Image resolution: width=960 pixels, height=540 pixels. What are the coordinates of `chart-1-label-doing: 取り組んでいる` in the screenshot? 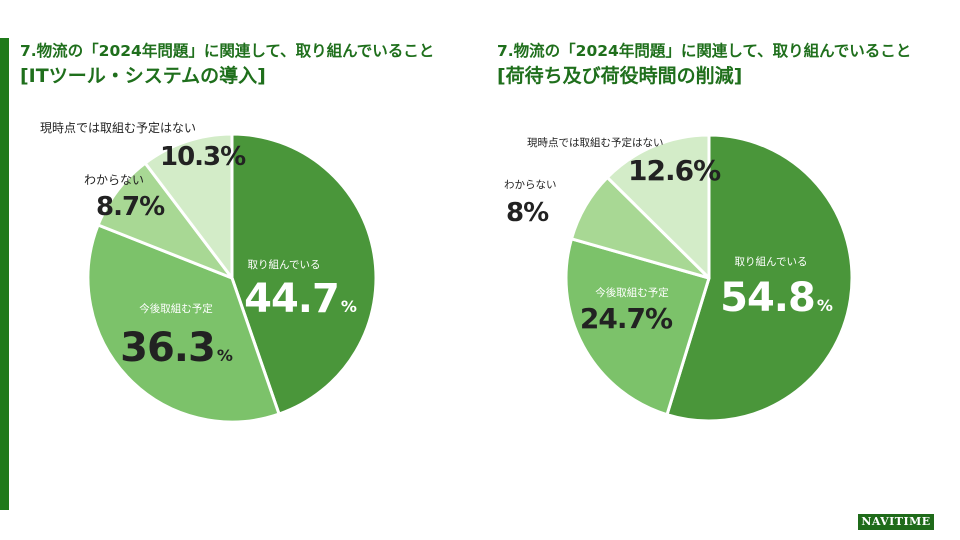 It's located at (284, 264).